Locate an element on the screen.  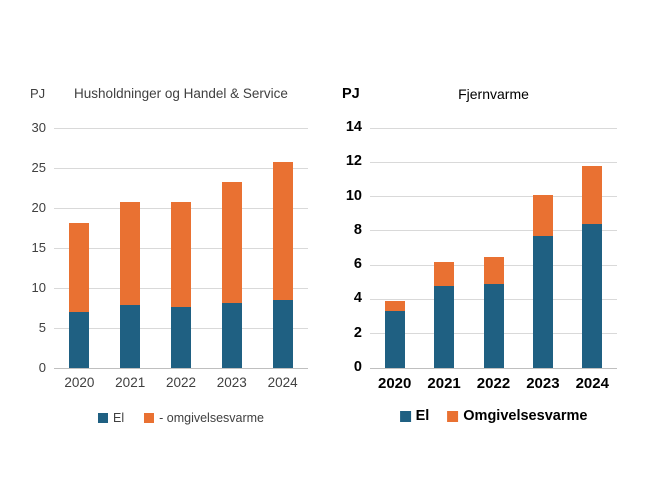
y-tick-label: 30 is located at coordinates (38, 127).